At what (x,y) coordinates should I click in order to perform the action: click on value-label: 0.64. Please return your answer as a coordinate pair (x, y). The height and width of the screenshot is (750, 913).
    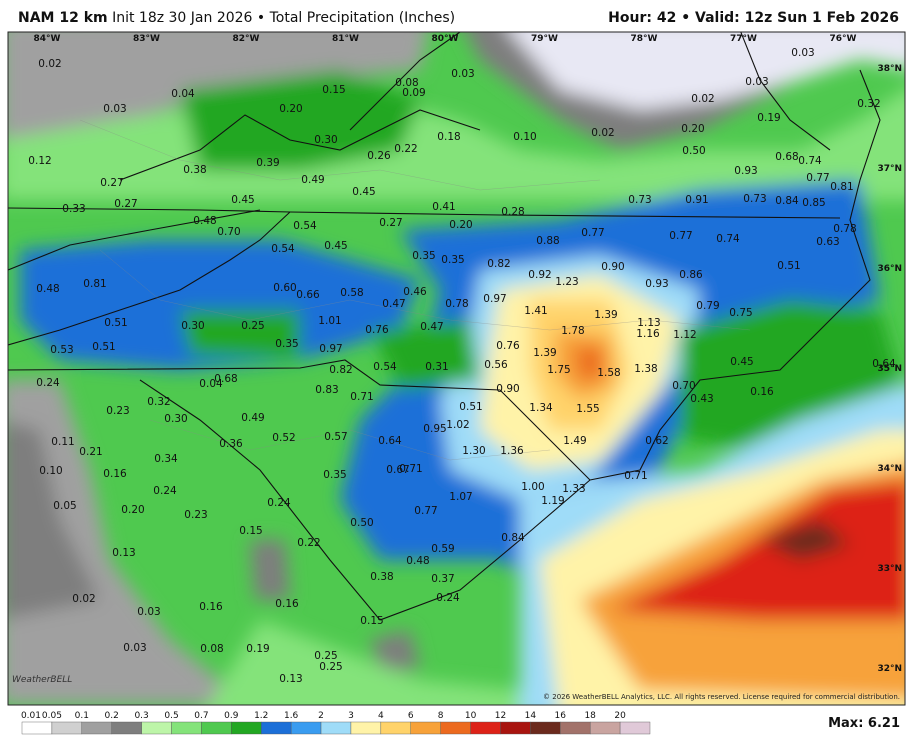
    Looking at the image, I should click on (884, 364).